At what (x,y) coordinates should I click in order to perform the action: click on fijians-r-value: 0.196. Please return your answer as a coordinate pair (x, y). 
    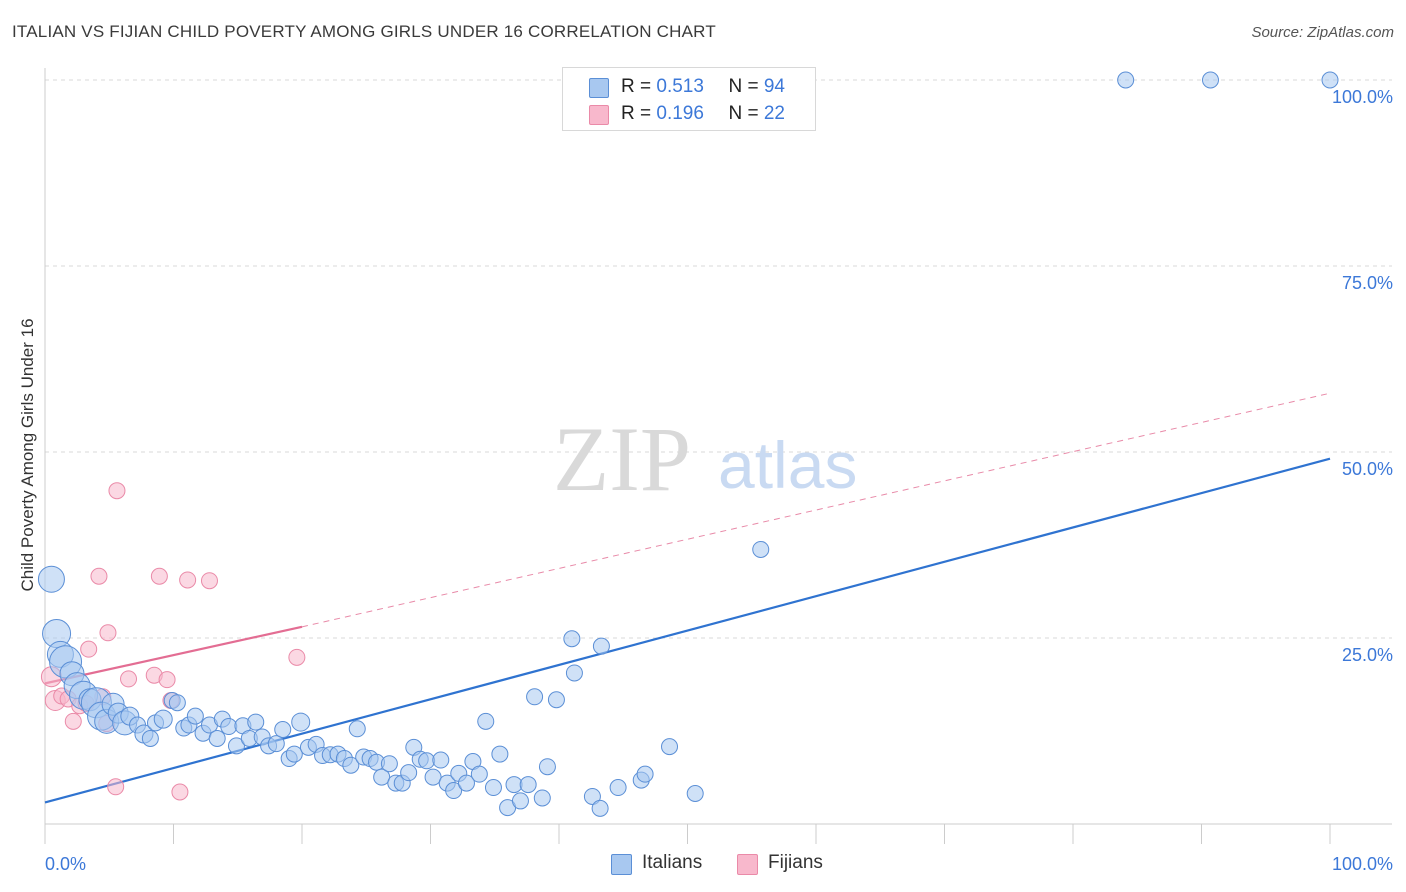
    Looking at the image, I should click on (680, 113).